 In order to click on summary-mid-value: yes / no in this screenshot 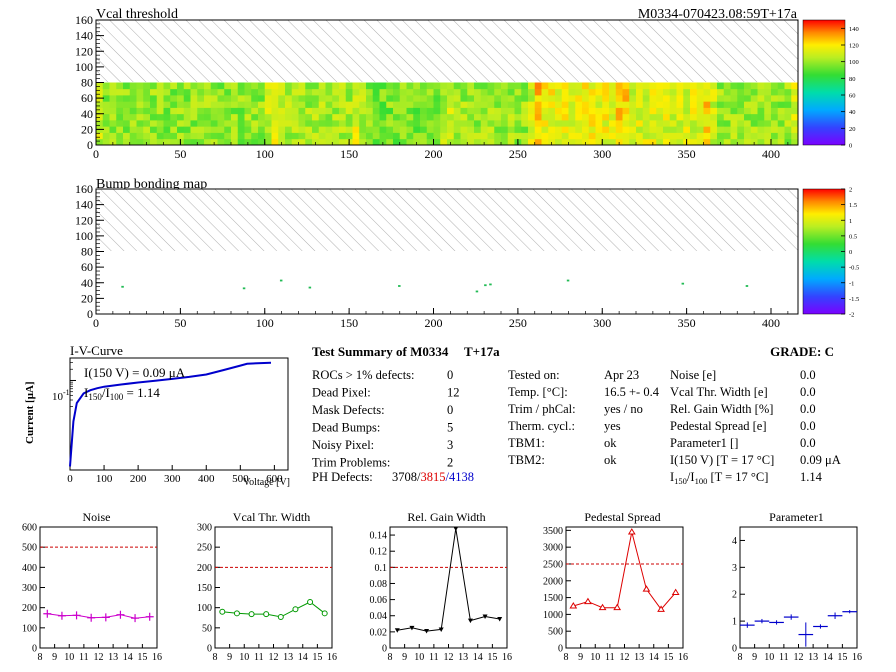, I will do `click(623, 409)`.